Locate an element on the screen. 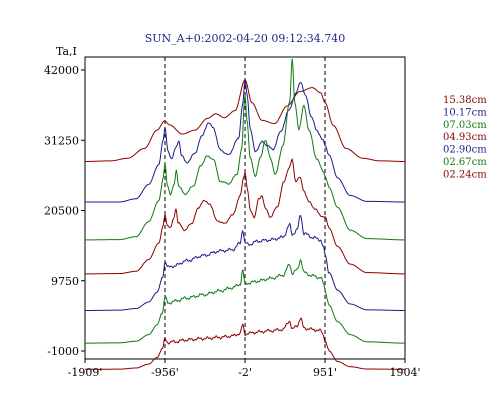 This screenshot has width=500, height=400. series-line-02.24cm is located at coordinates (245, 343).